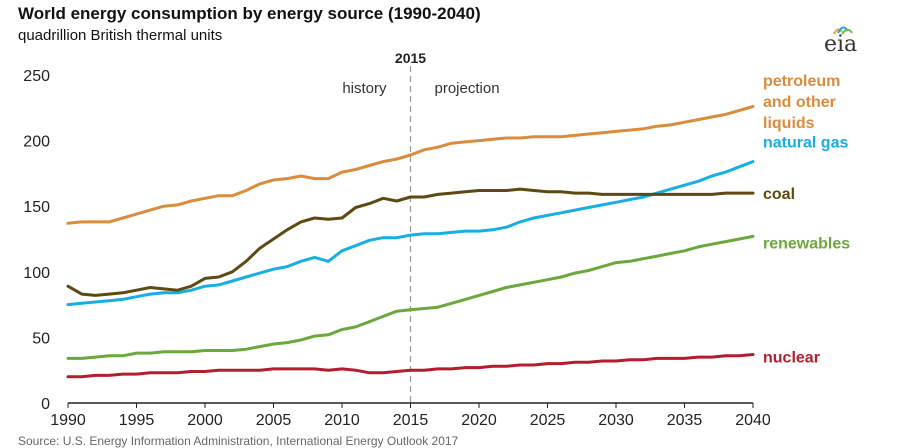  I want to click on x-tick-label: 1995, so click(137, 420).